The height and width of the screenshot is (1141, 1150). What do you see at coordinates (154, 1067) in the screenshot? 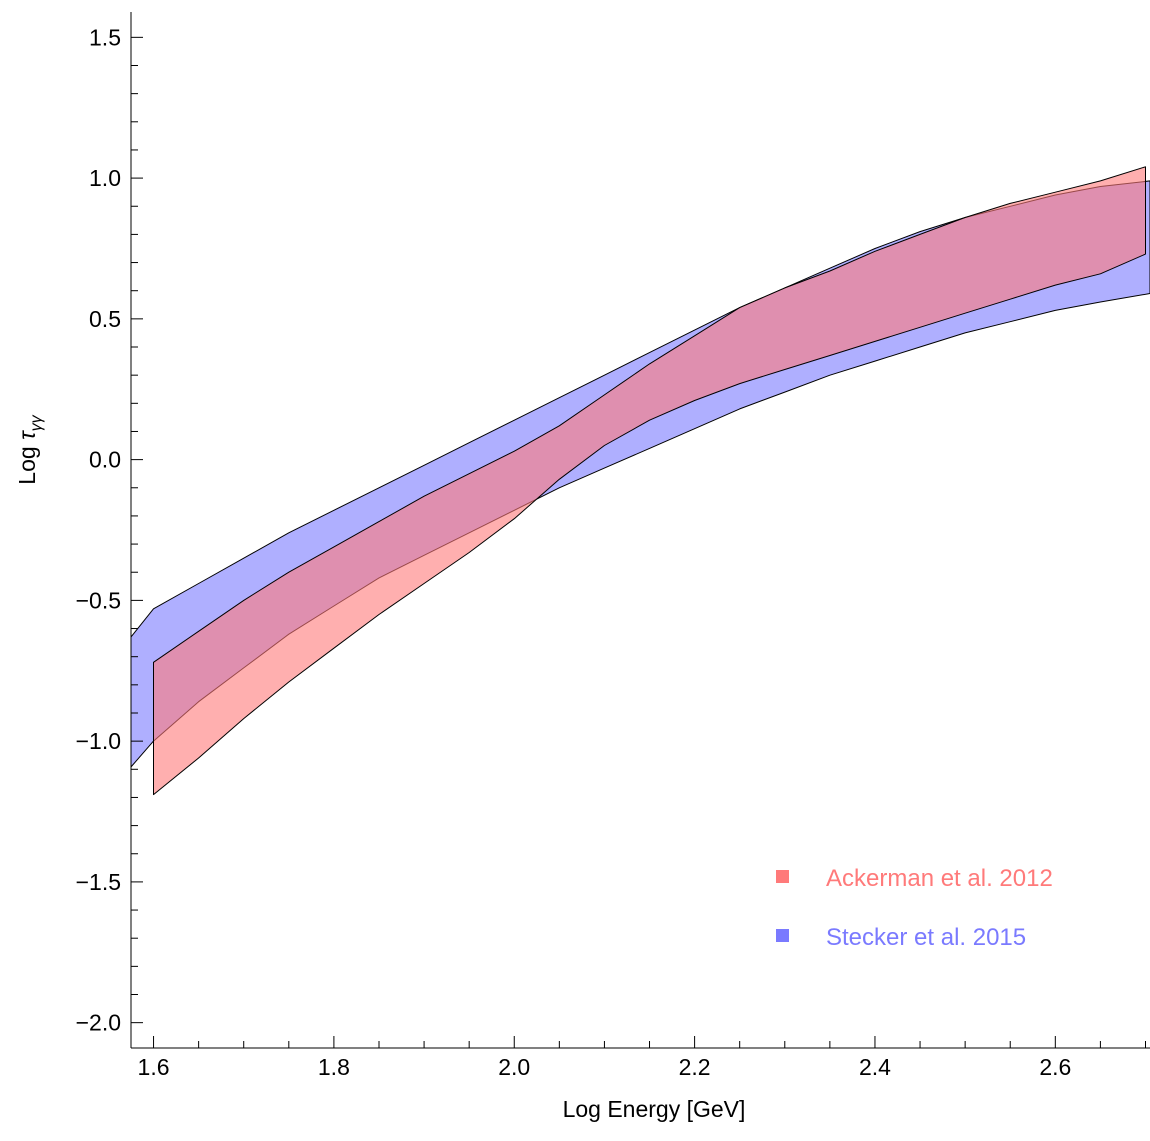
I see `x-tick-label: 1.6` at bounding box center [154, 1067].